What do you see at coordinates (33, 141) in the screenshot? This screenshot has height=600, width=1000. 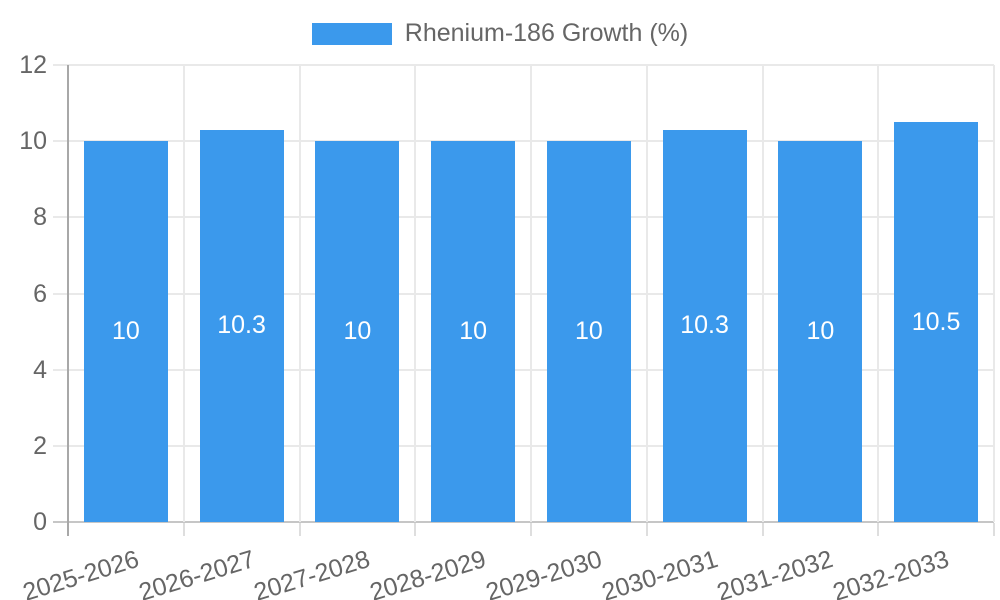 I see `y-axis-label: 10` at bounding box center [33, 141].